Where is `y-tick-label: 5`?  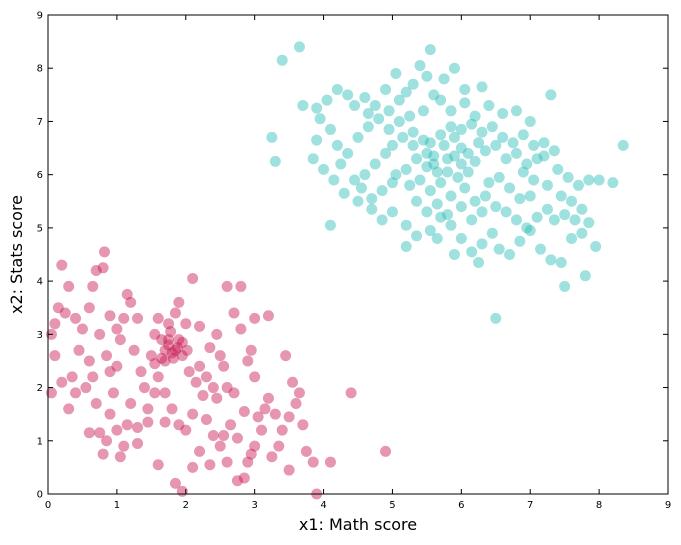
y-tick-label: 5 is located at coordinates (40, 228).